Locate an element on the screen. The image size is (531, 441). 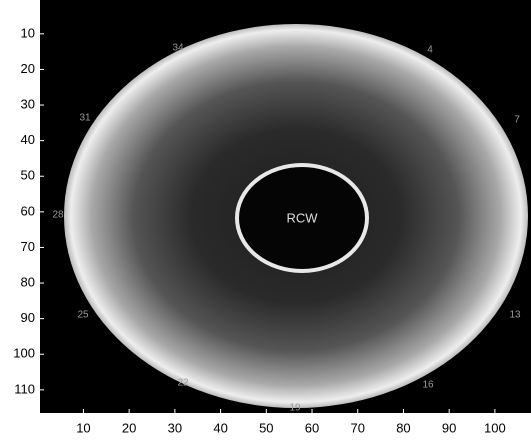
x-tick-label: 30 is located at coordinates (175, 427).